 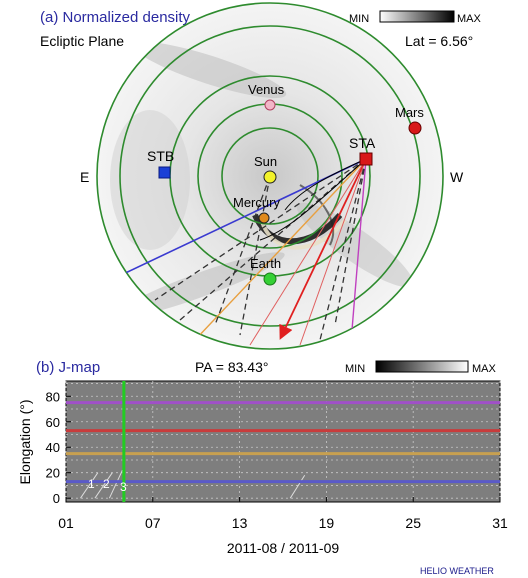 I want to click on pa-label: PA = 83.43°, so click(x=231, y=367).